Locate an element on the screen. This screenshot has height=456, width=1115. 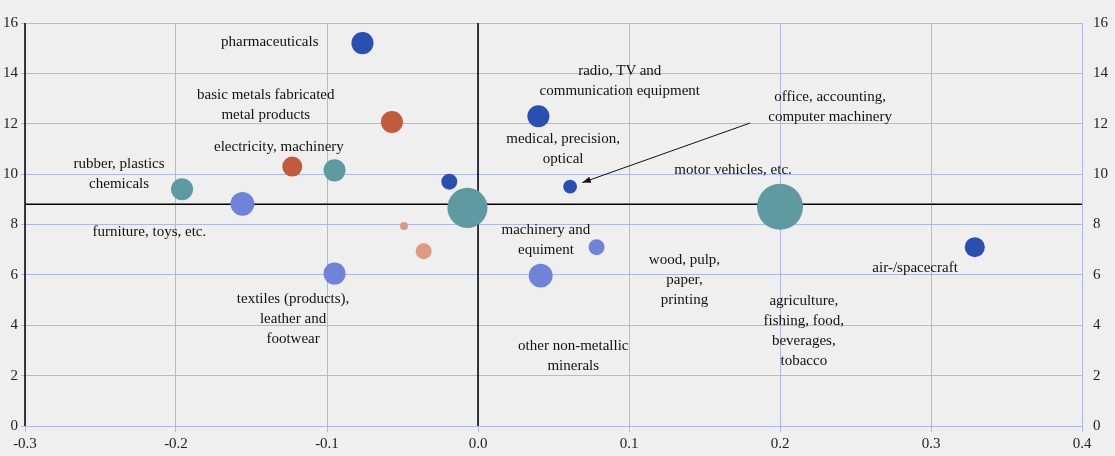
y-tick-label: 12 is located at coordinates (10, 122).